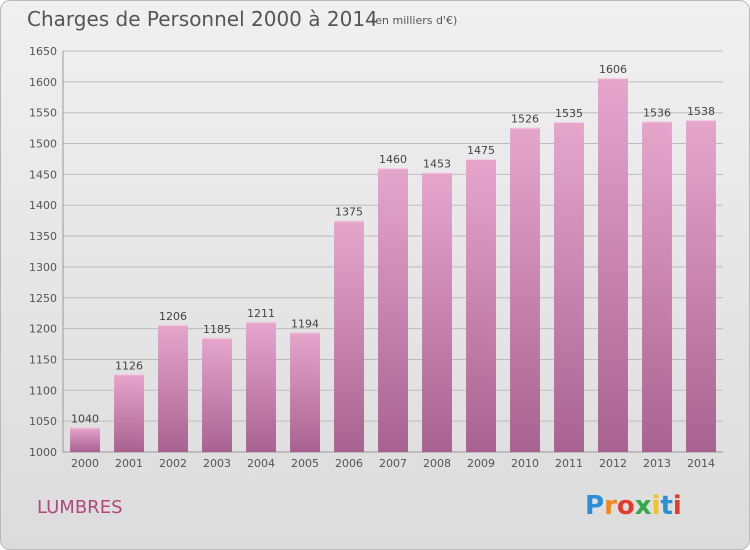 This screenshot has width=750, height=550. Describe the element at coordinates (43, 329) in the screenshot. I see `y-tick-label: 1200` at that location.